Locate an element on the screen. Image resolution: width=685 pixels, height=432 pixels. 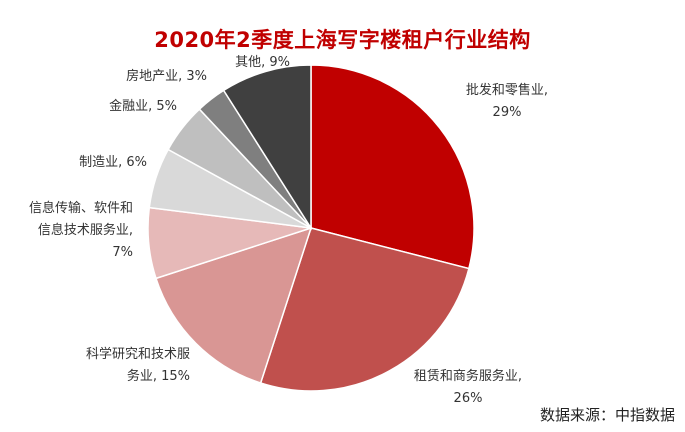
data-source: 数据来源：中指数据 is located at coordinates (607, 415).